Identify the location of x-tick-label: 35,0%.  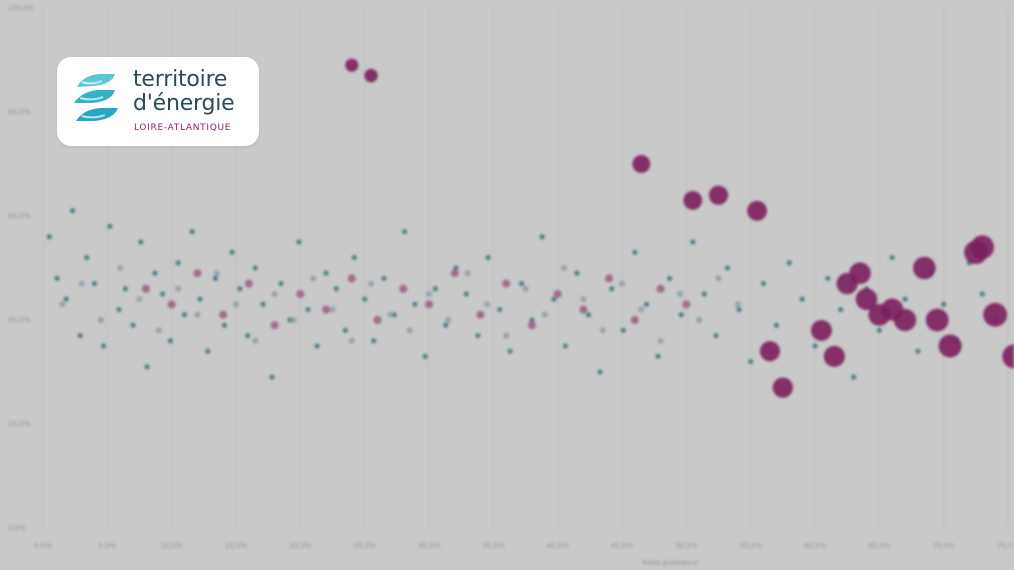
(493, 546).